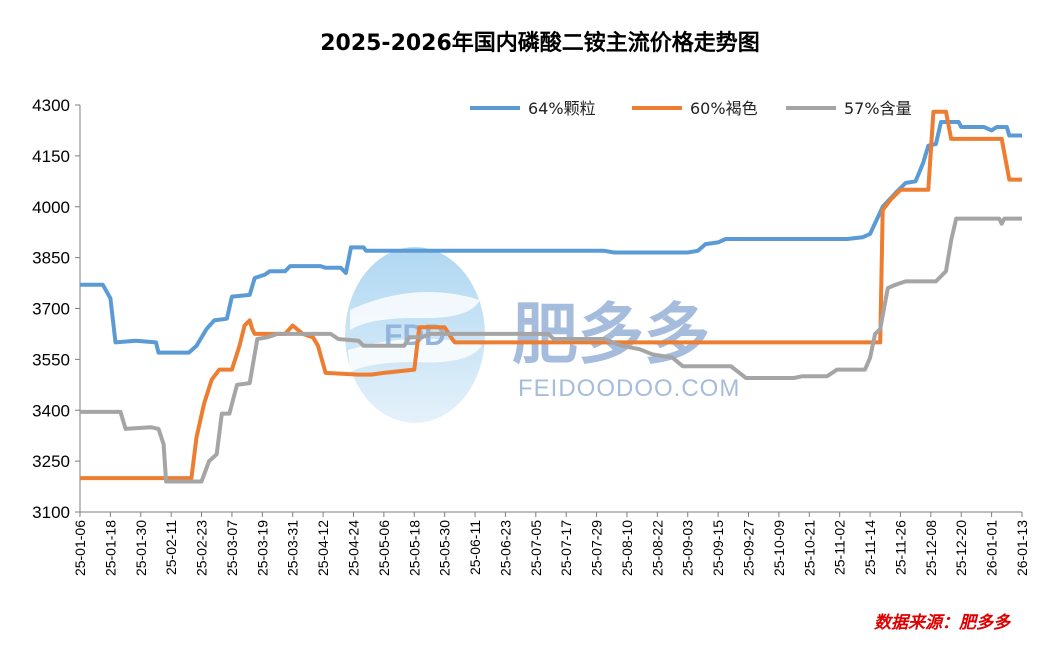 The image size is (1050, 650). What do you see at coordinates (171, 547) in the screenshot?
I see `x-tick-label: 25-02-11` at bounding box center [171, 547].